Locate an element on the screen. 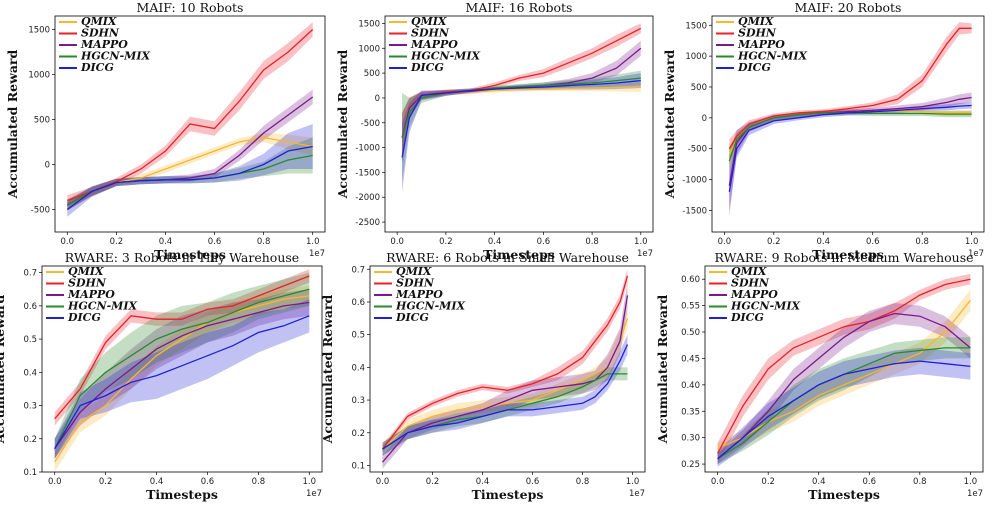 Image resolution: width=997 pixels, height=509 pixels. y-tick-label: 0.4 is located at coordinates (30, 373).